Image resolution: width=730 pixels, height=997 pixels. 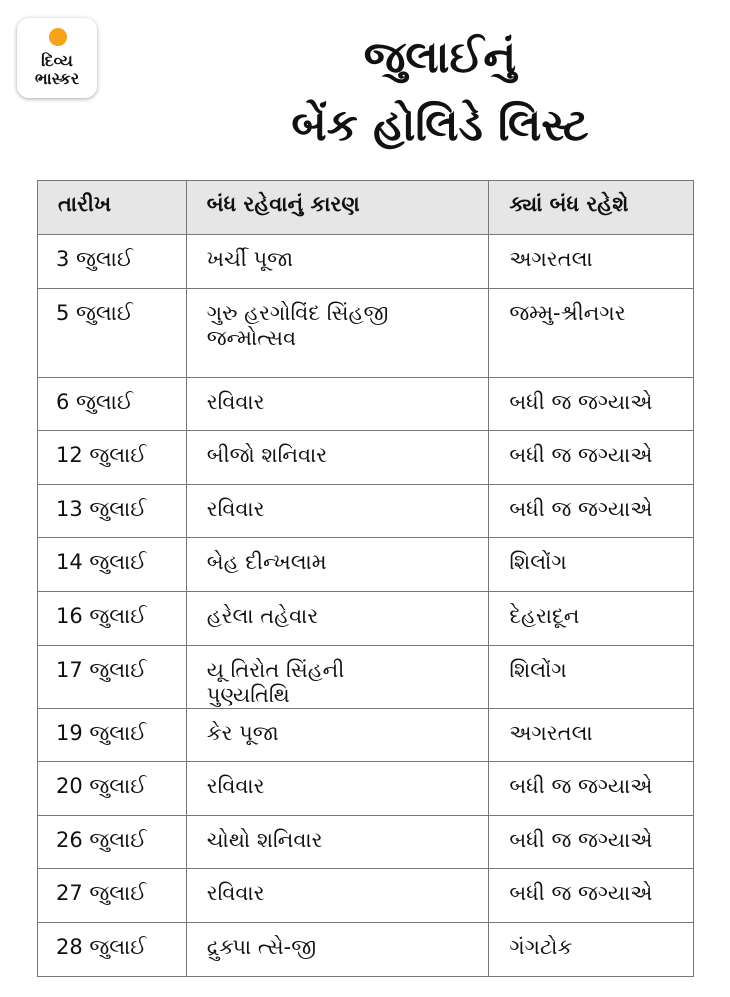 What do you see at coordinates (337, 735) in the screenshot?
I see `cell-reason: કેર પૂજા` at bounding box center [337, 735].